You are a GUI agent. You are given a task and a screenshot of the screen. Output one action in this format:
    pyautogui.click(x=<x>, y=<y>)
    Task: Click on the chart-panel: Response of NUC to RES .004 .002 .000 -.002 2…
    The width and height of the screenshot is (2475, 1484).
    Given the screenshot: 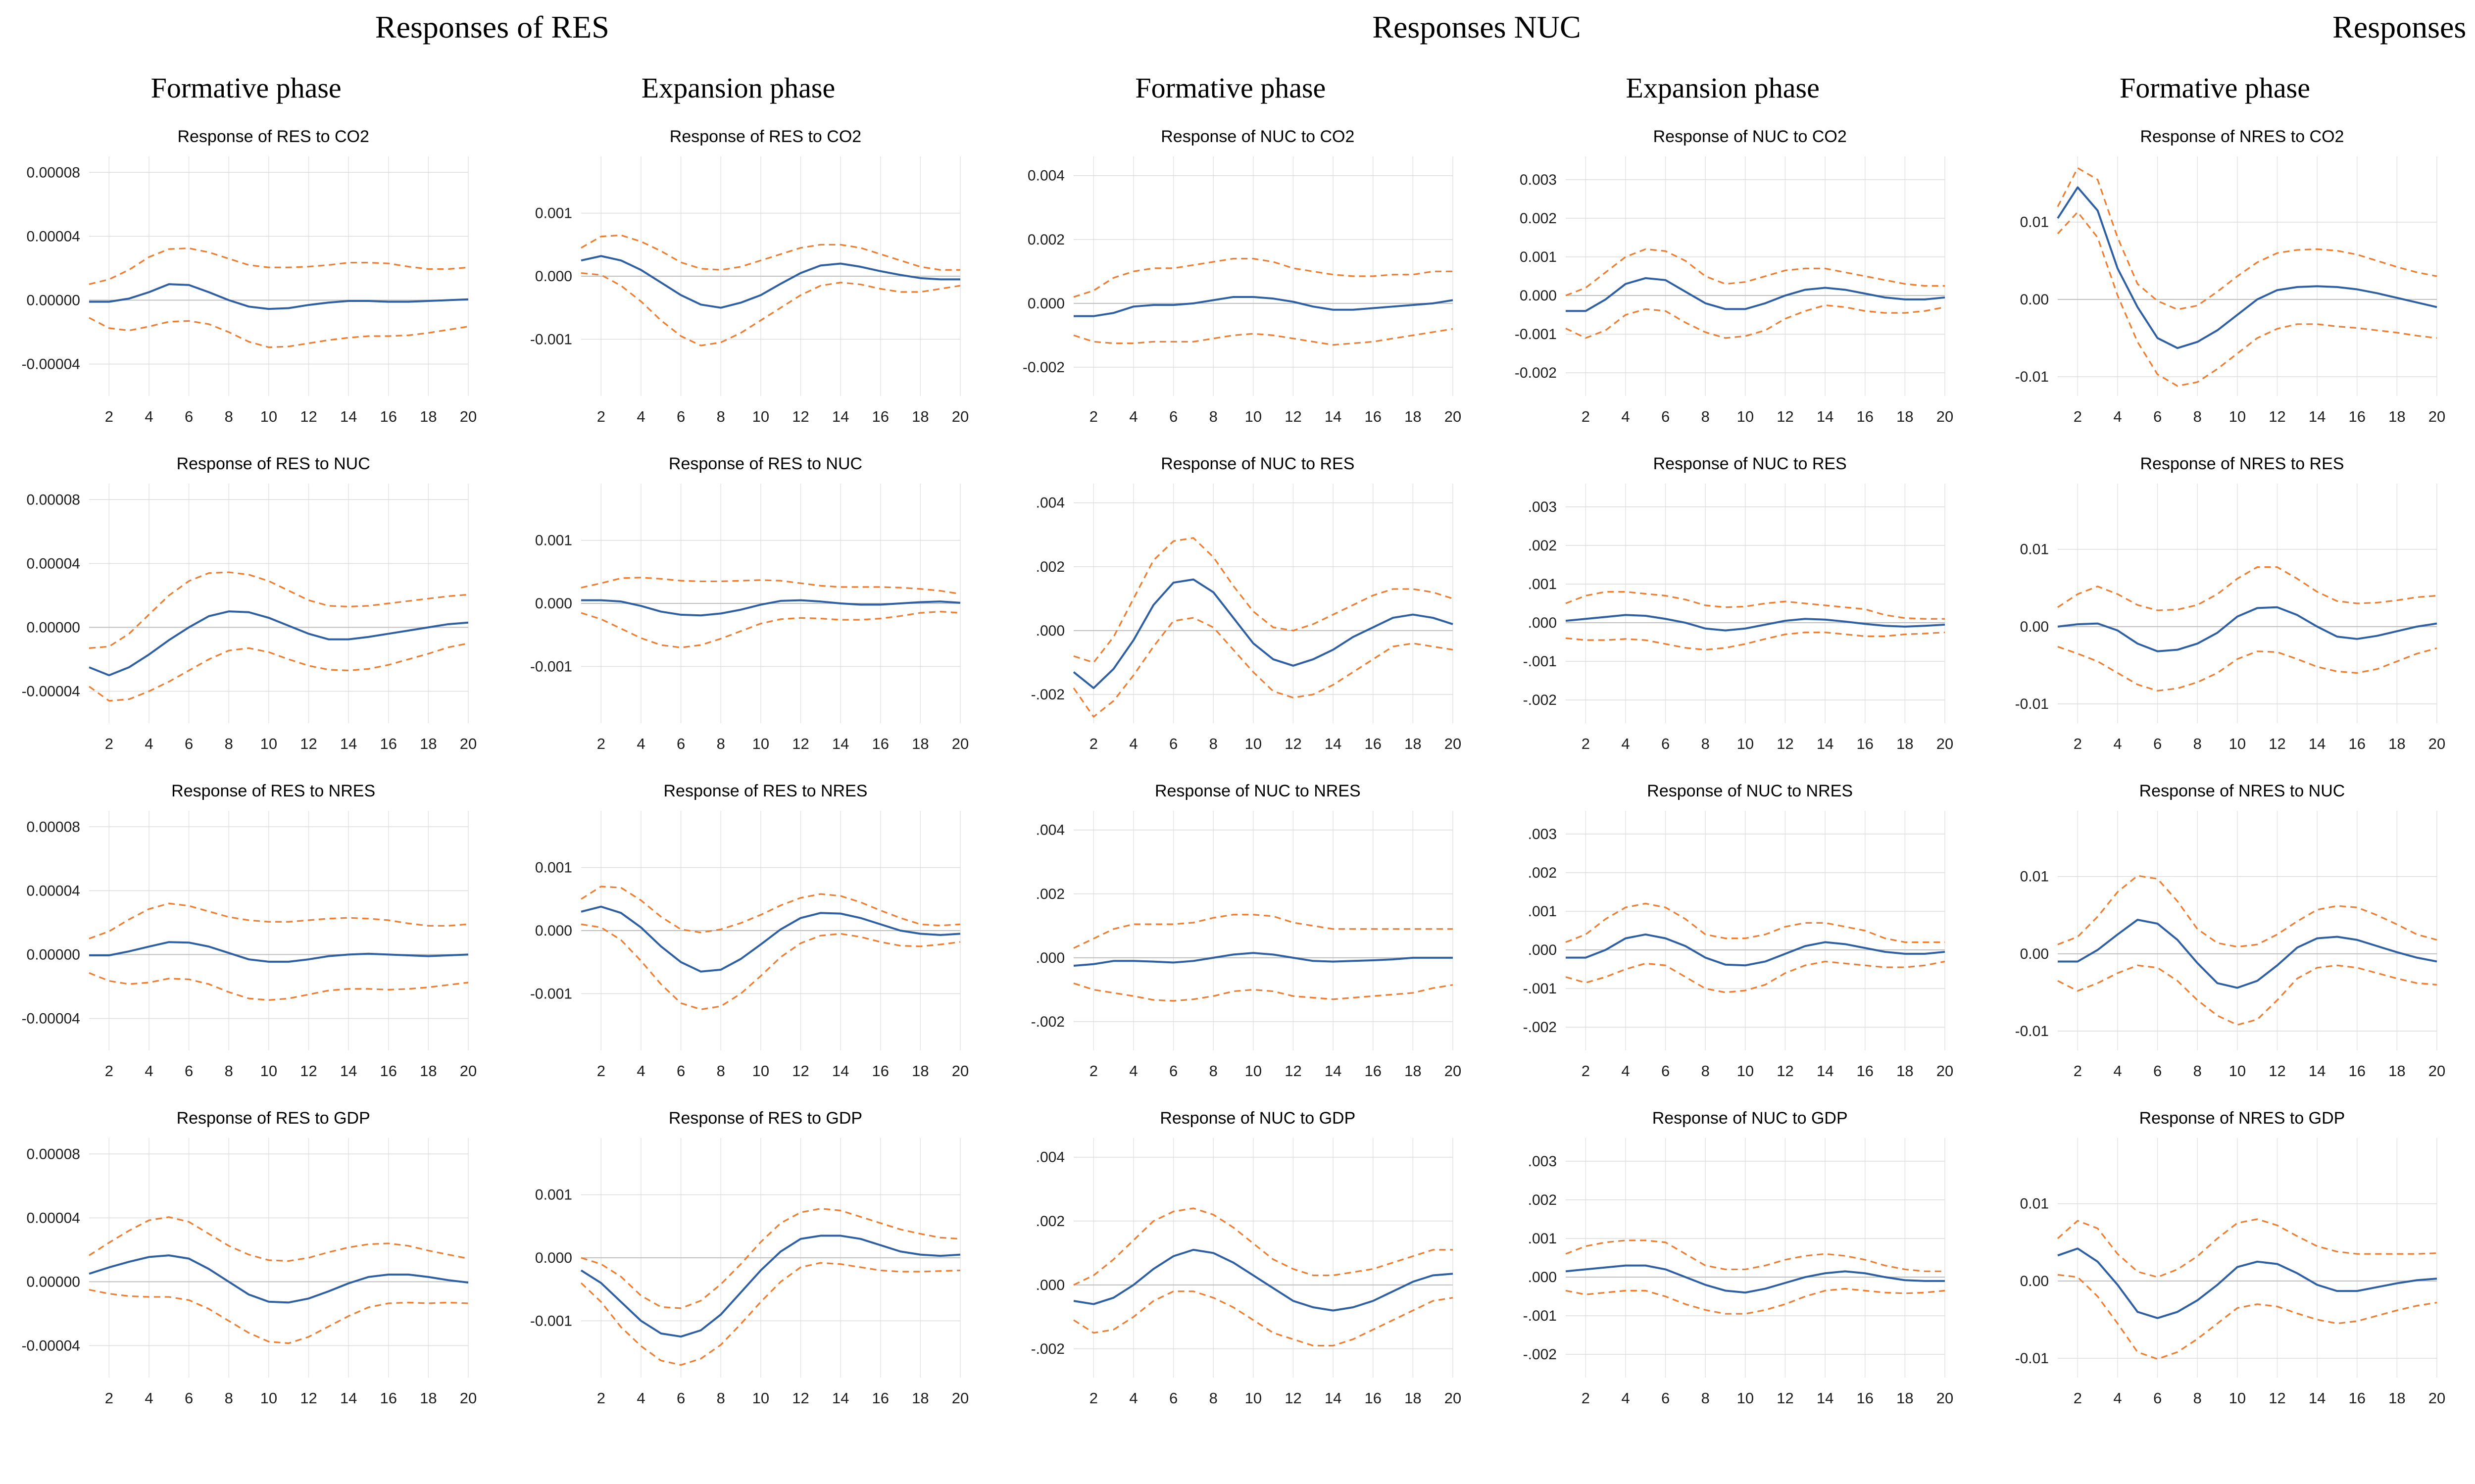 What is the action you would take?
    pyautogui.click(x=1231, y=608)
    